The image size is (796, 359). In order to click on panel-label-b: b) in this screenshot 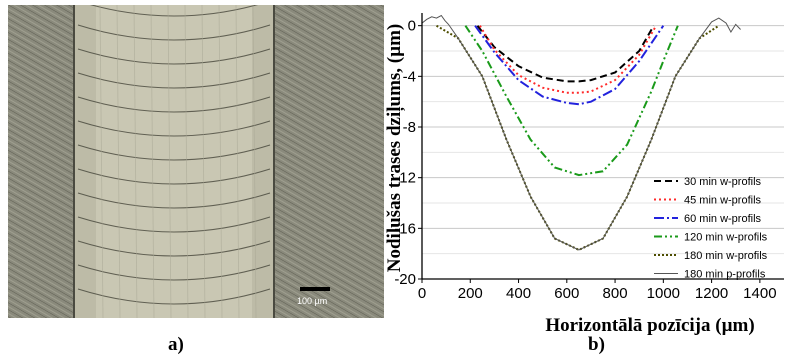, I will do `click(596, 345)`.